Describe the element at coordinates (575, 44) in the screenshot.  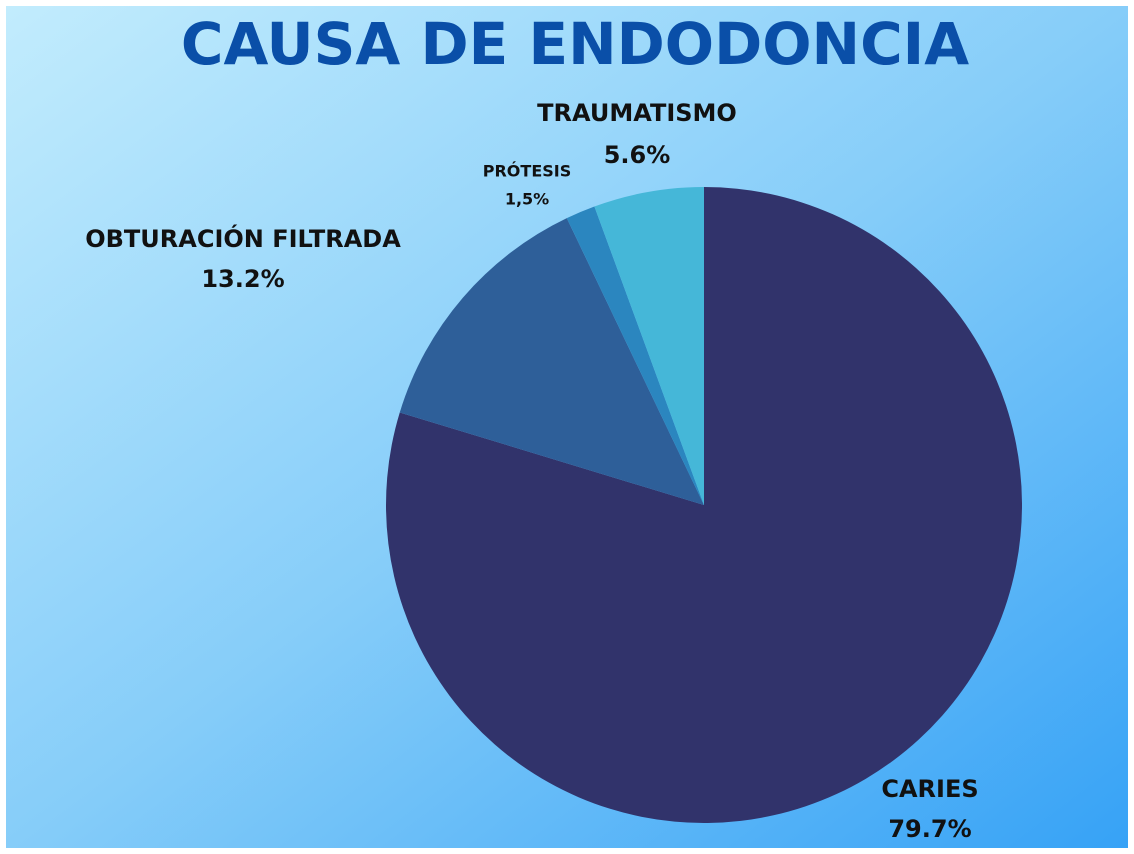
I see `chart-title: CAUSA DE ENDODONCIA` at that location.